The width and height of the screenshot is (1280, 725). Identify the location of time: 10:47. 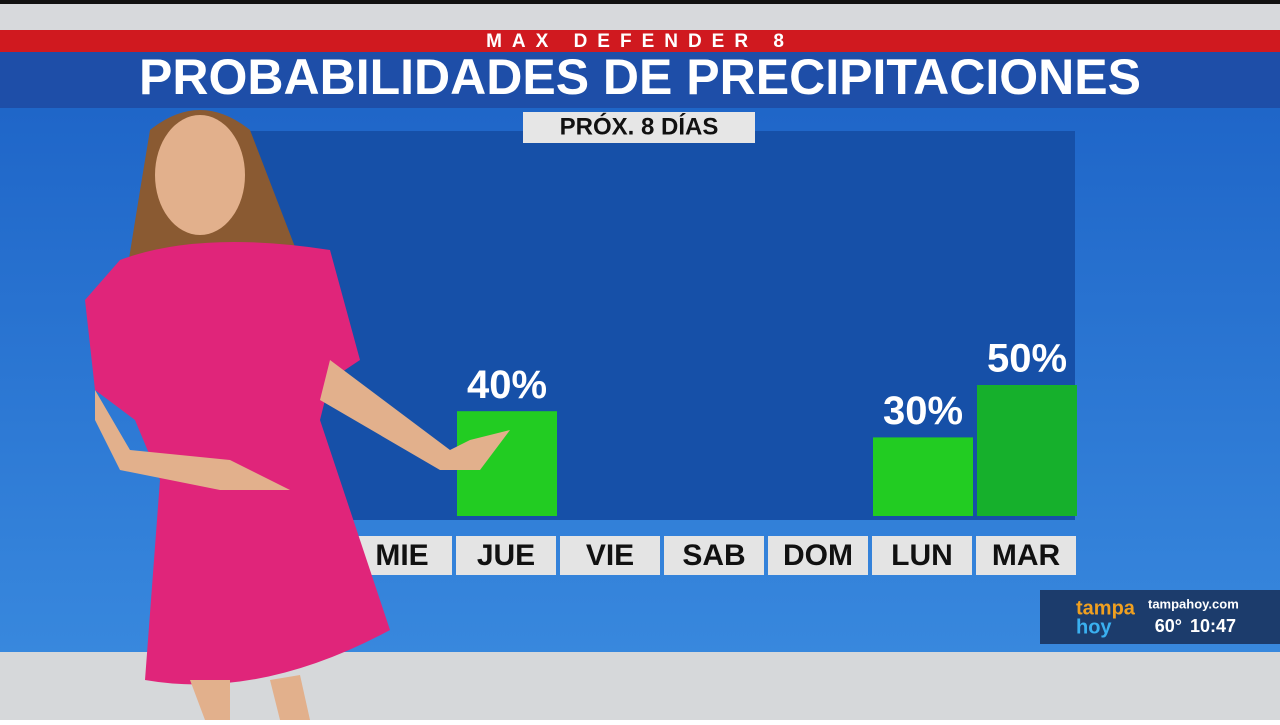
(1213, 626).